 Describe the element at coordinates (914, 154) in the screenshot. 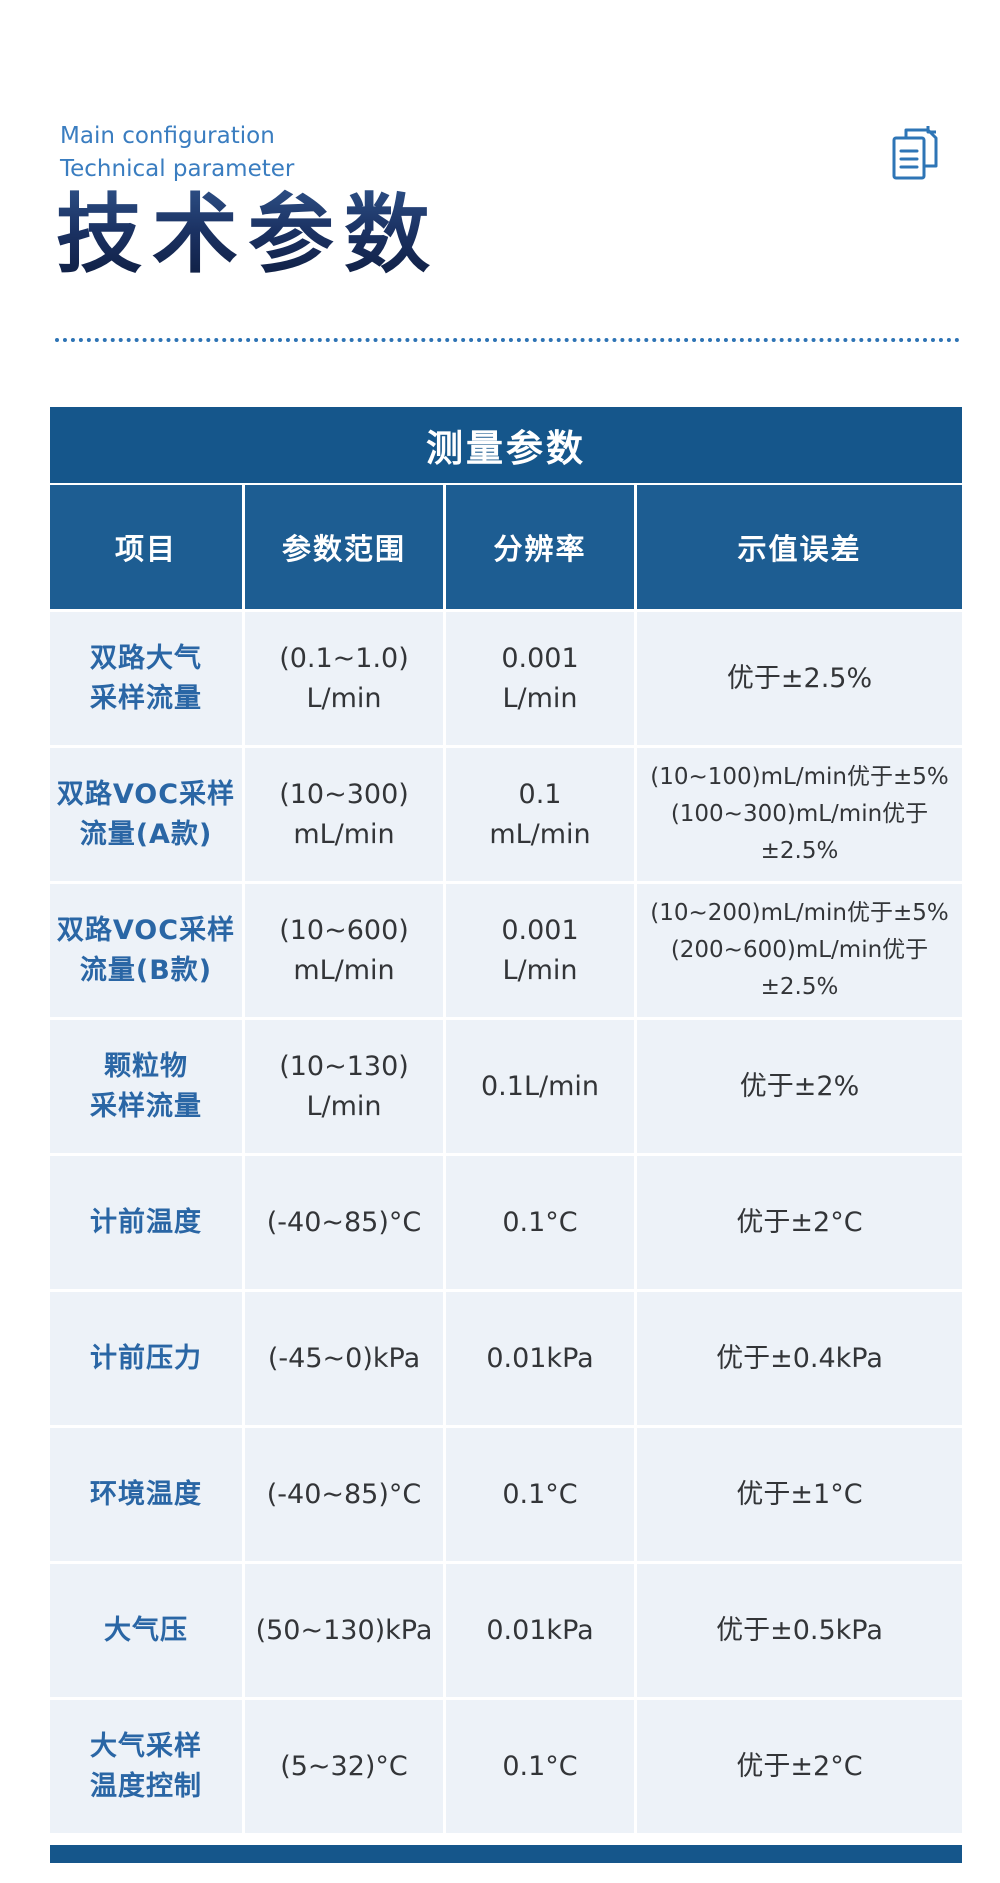

I see `documents-icon` at that location.